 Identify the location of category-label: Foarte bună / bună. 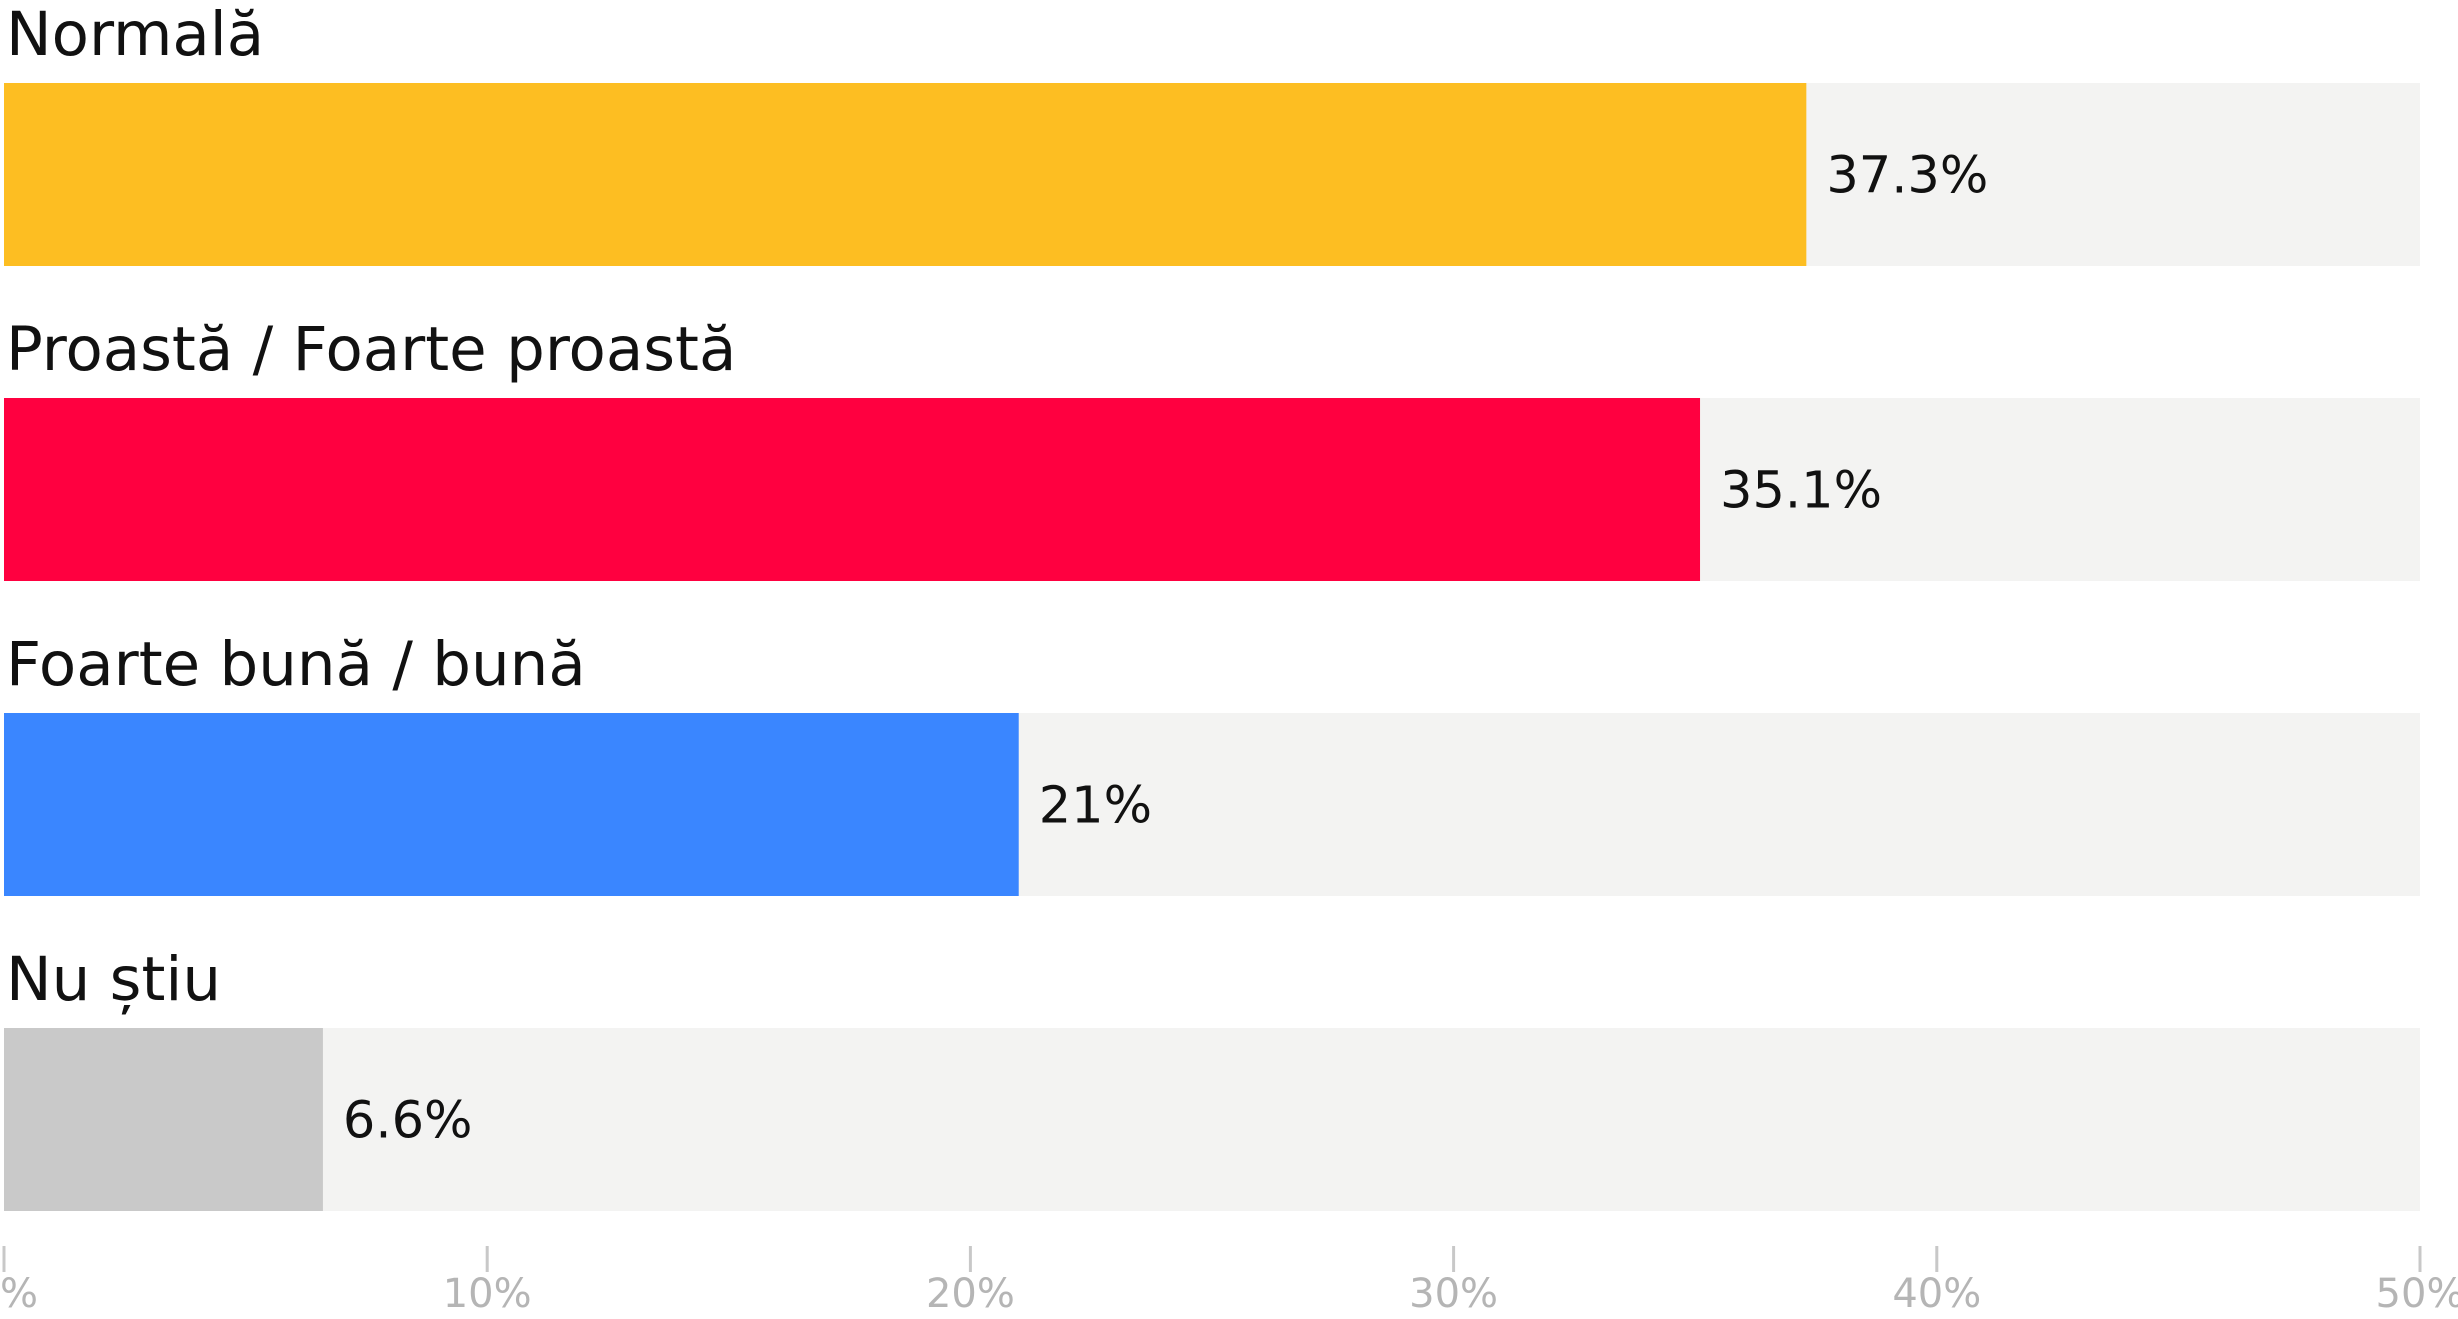
(296, 664).